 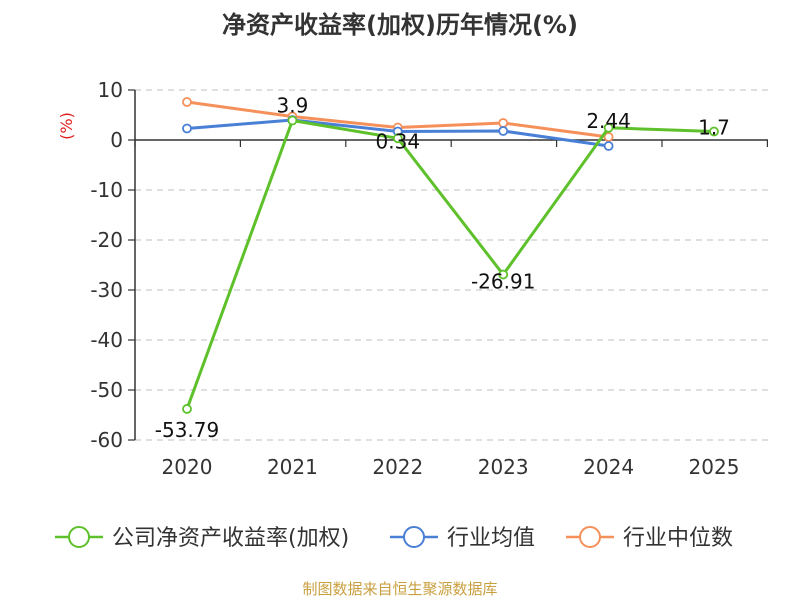 I want to click on data-label: -26.91, so click(x=503, y=282).